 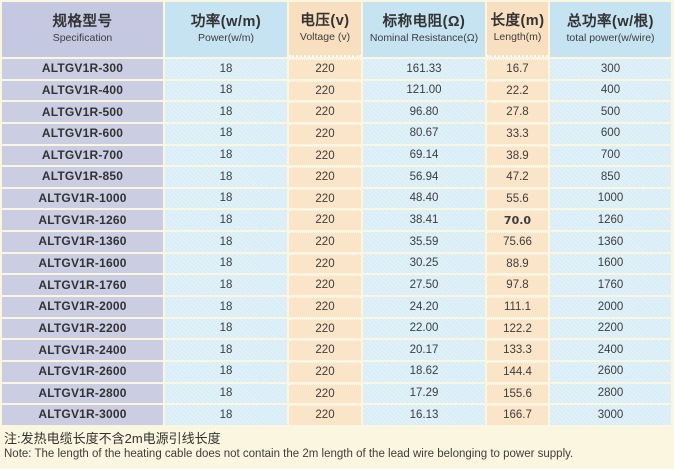 What do you see at coordinates (610, 198) in the screenshot?
I see `row-total_power-cell: 1000` at bounding box center [610, 198].